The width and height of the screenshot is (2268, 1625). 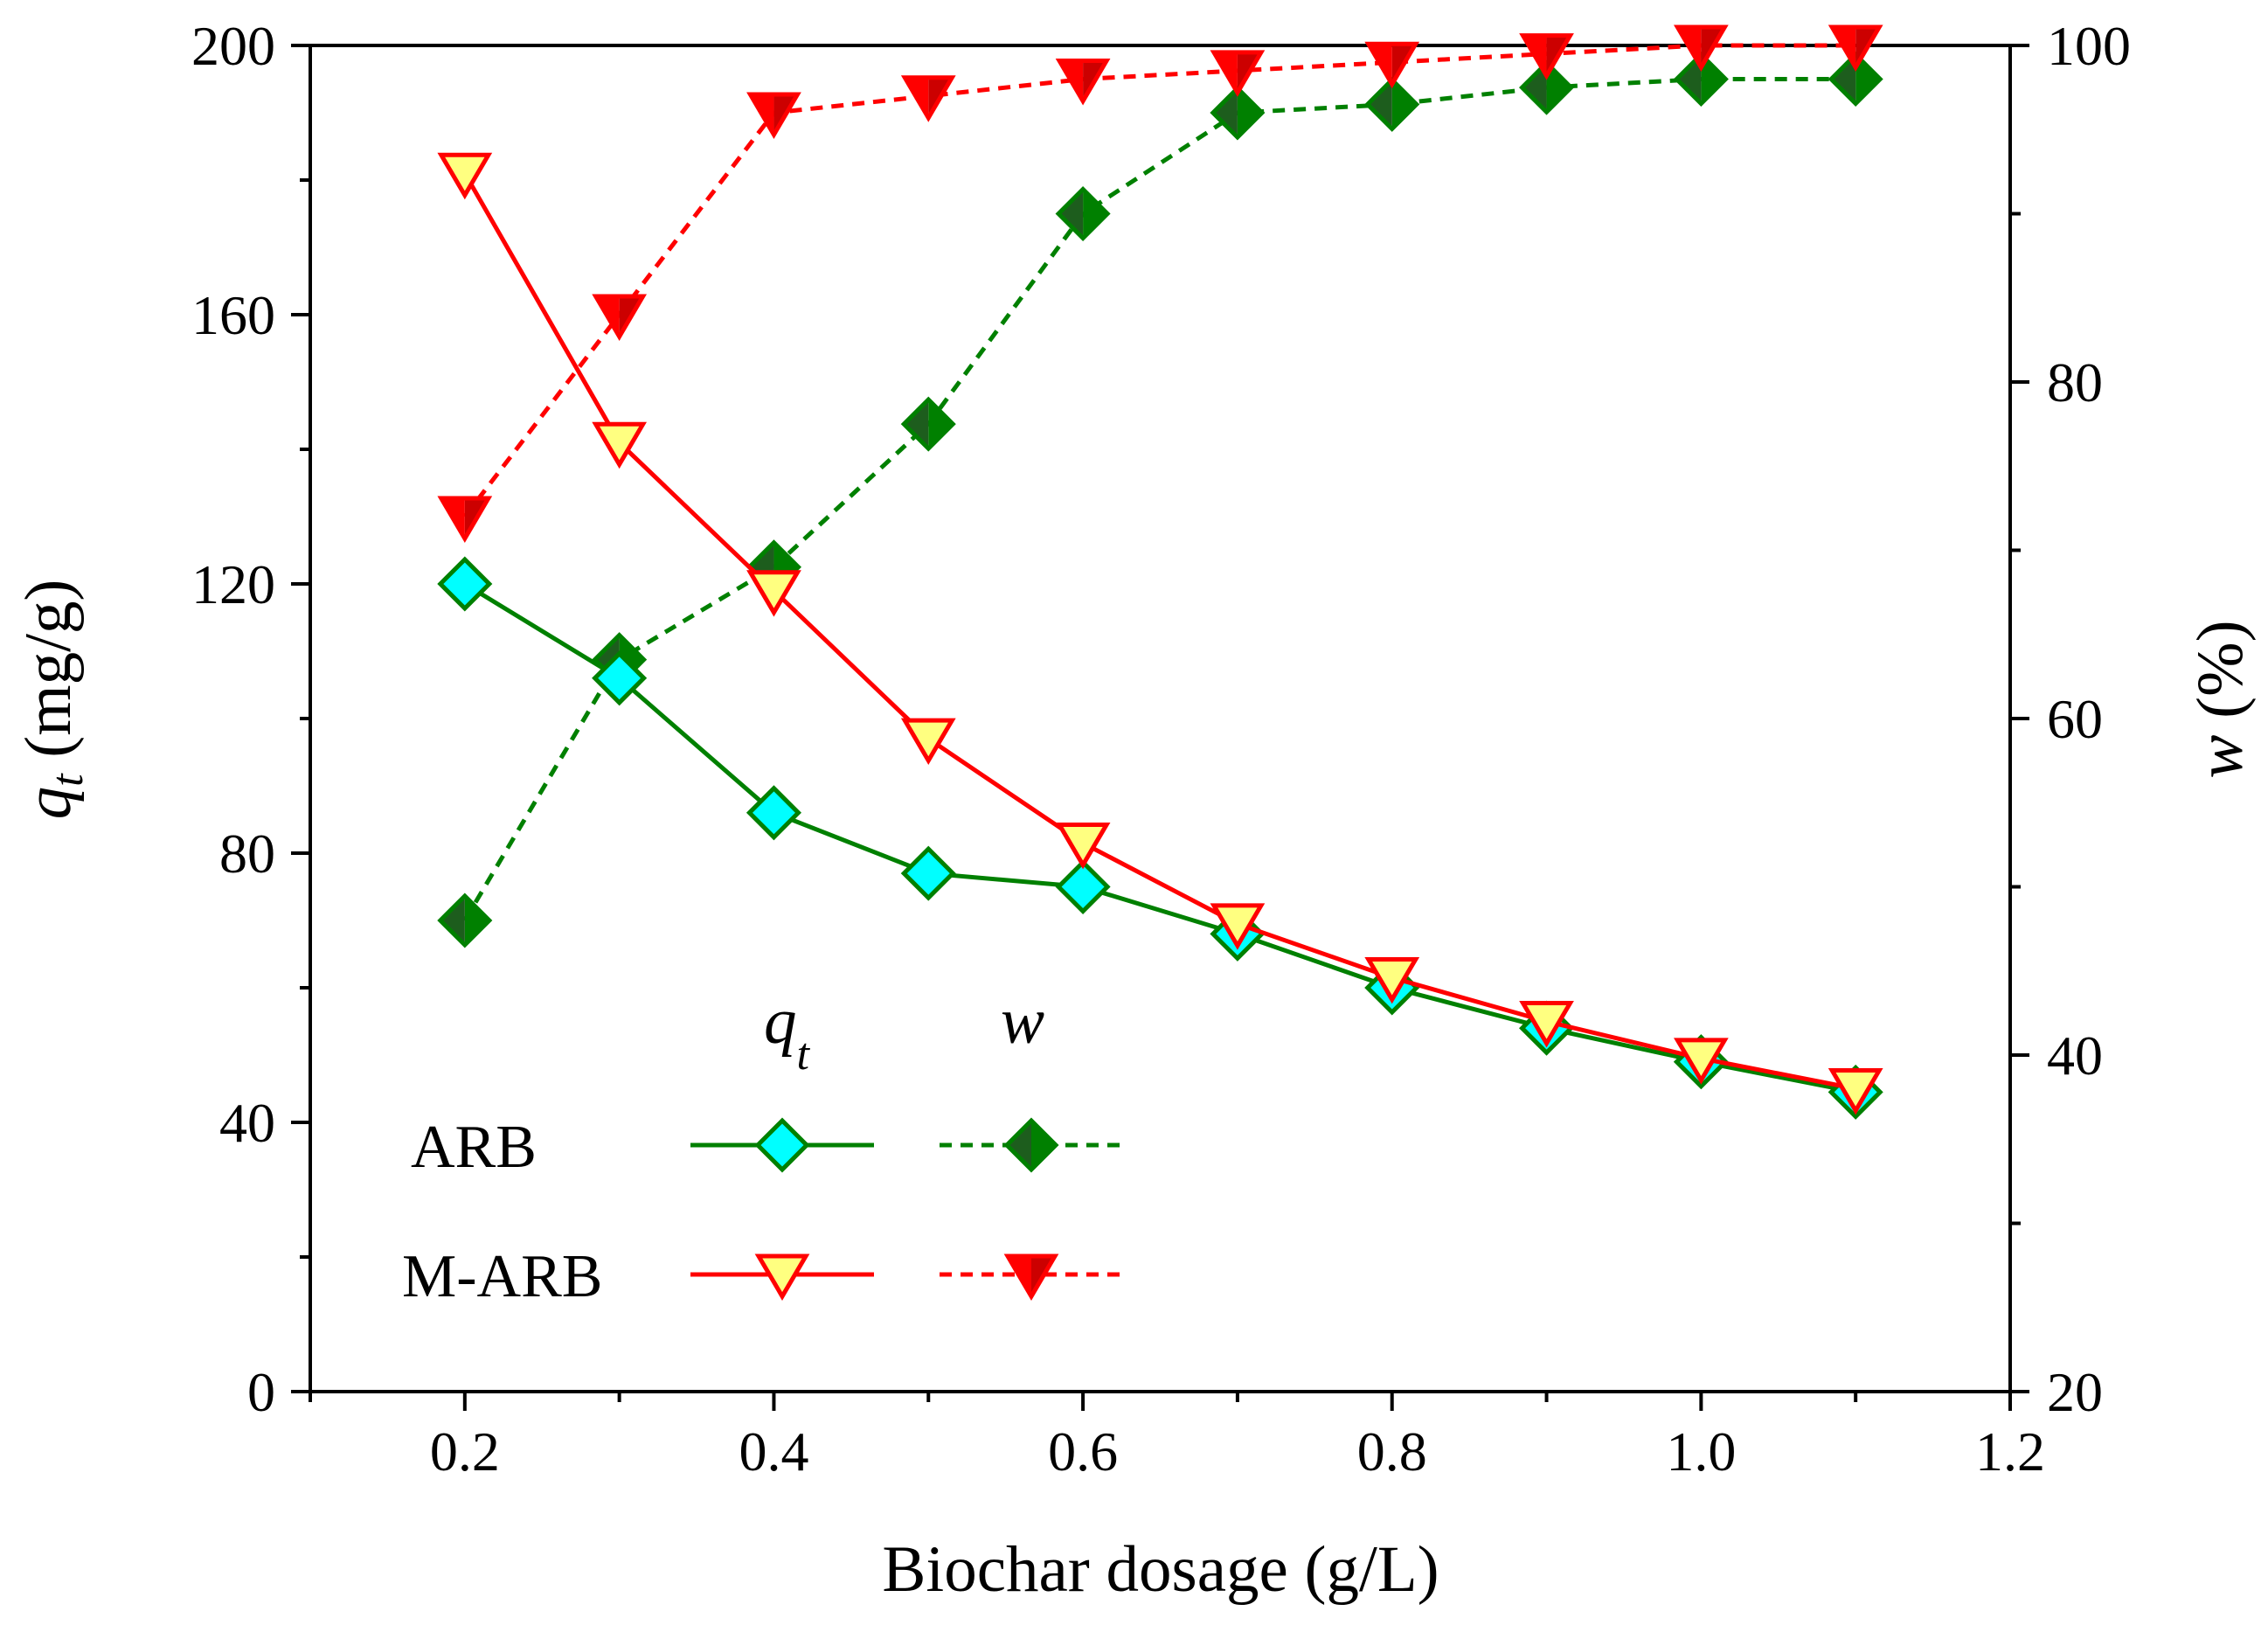 I want to click on legend-row-label: M-ARB, so click(x=502, y=1276).